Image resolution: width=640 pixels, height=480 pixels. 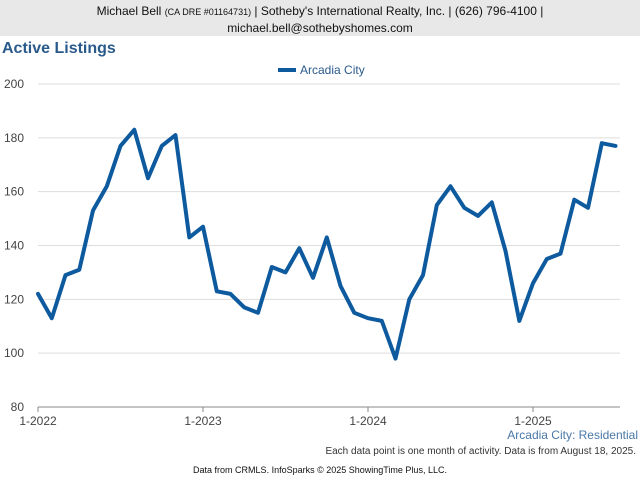 I want to click on y-tick-label: 140, so click(x=14, y=246).